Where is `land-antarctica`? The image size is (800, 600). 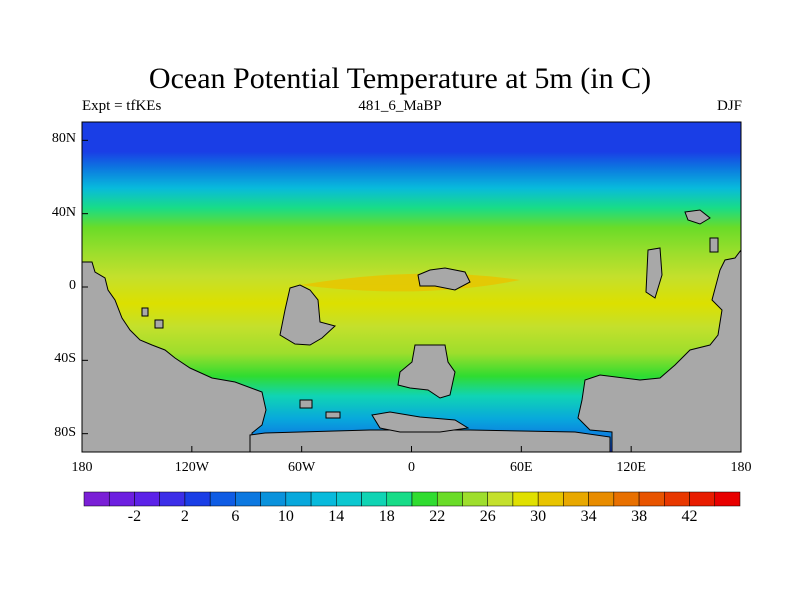 land-antarctica is located at coordinates (430, 440).